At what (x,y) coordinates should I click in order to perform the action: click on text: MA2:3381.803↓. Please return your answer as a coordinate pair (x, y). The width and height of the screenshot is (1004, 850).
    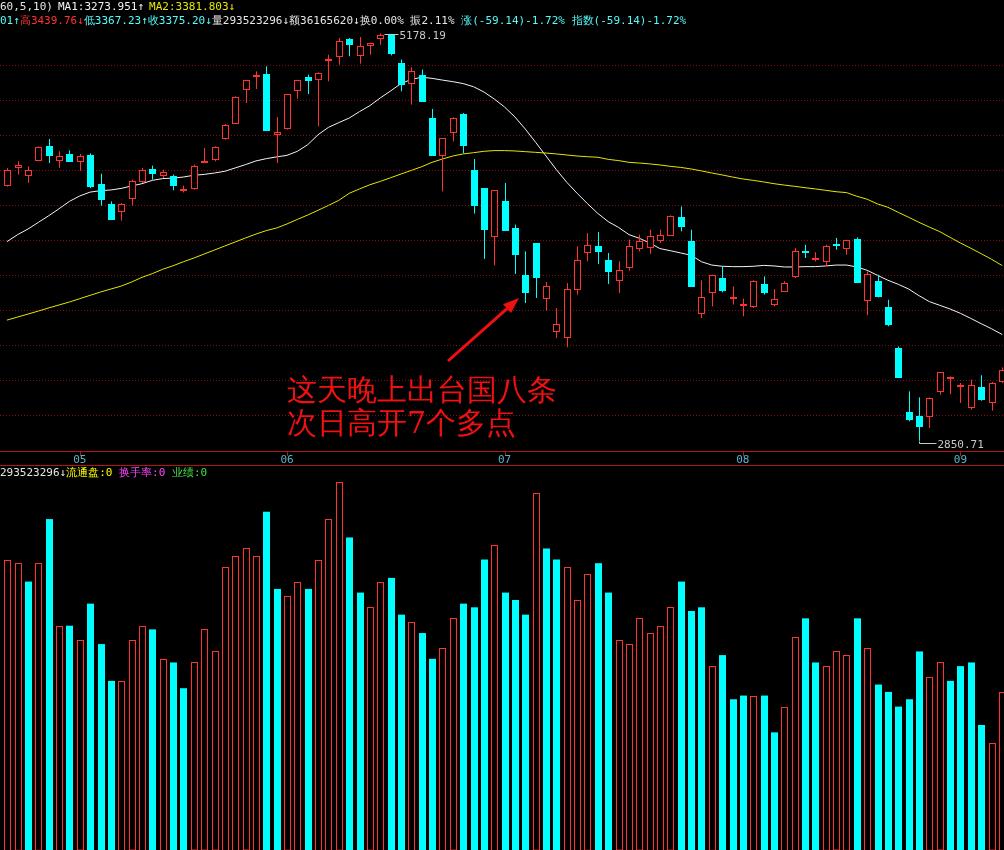
    Looking at the image, I should click on (192, 6).